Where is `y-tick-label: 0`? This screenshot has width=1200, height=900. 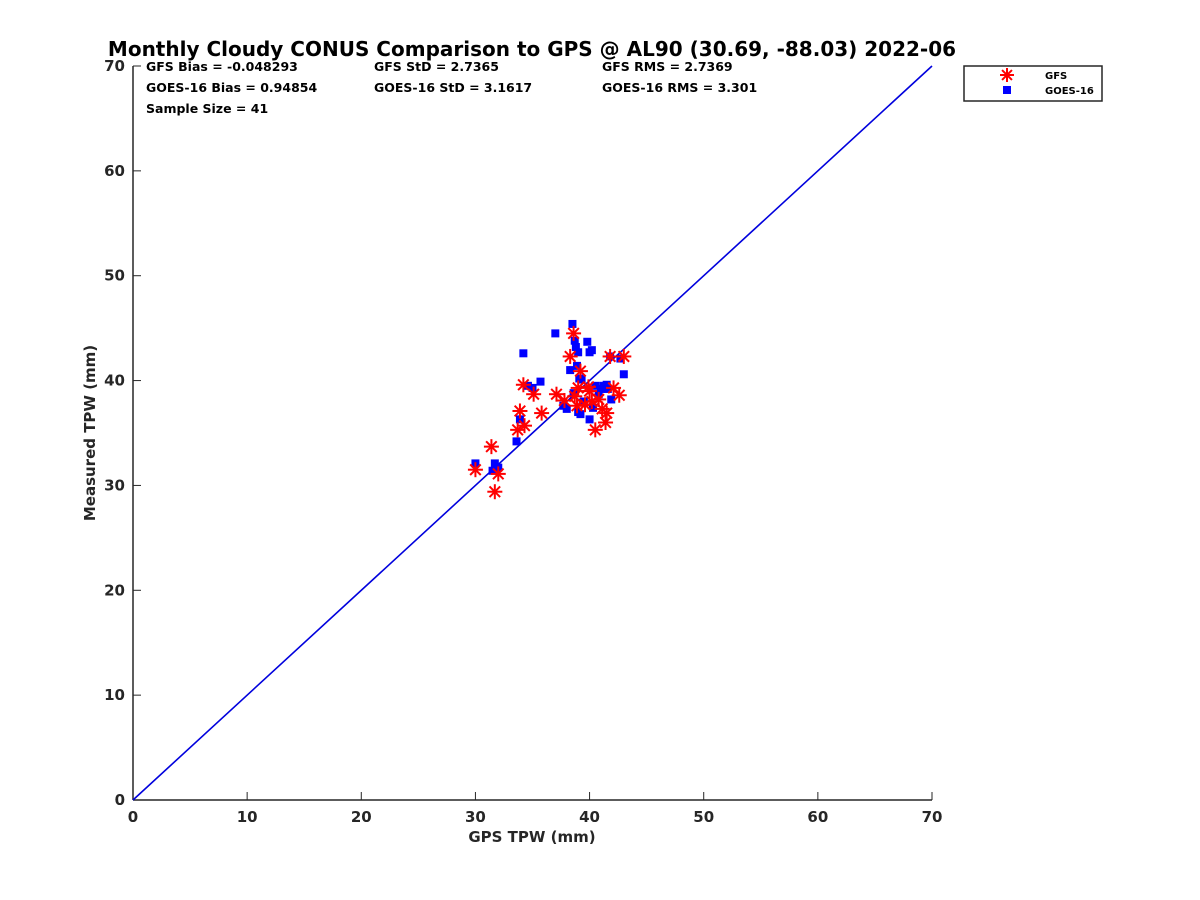 y-tick-label: 0 is located at coordinates (120, 800).